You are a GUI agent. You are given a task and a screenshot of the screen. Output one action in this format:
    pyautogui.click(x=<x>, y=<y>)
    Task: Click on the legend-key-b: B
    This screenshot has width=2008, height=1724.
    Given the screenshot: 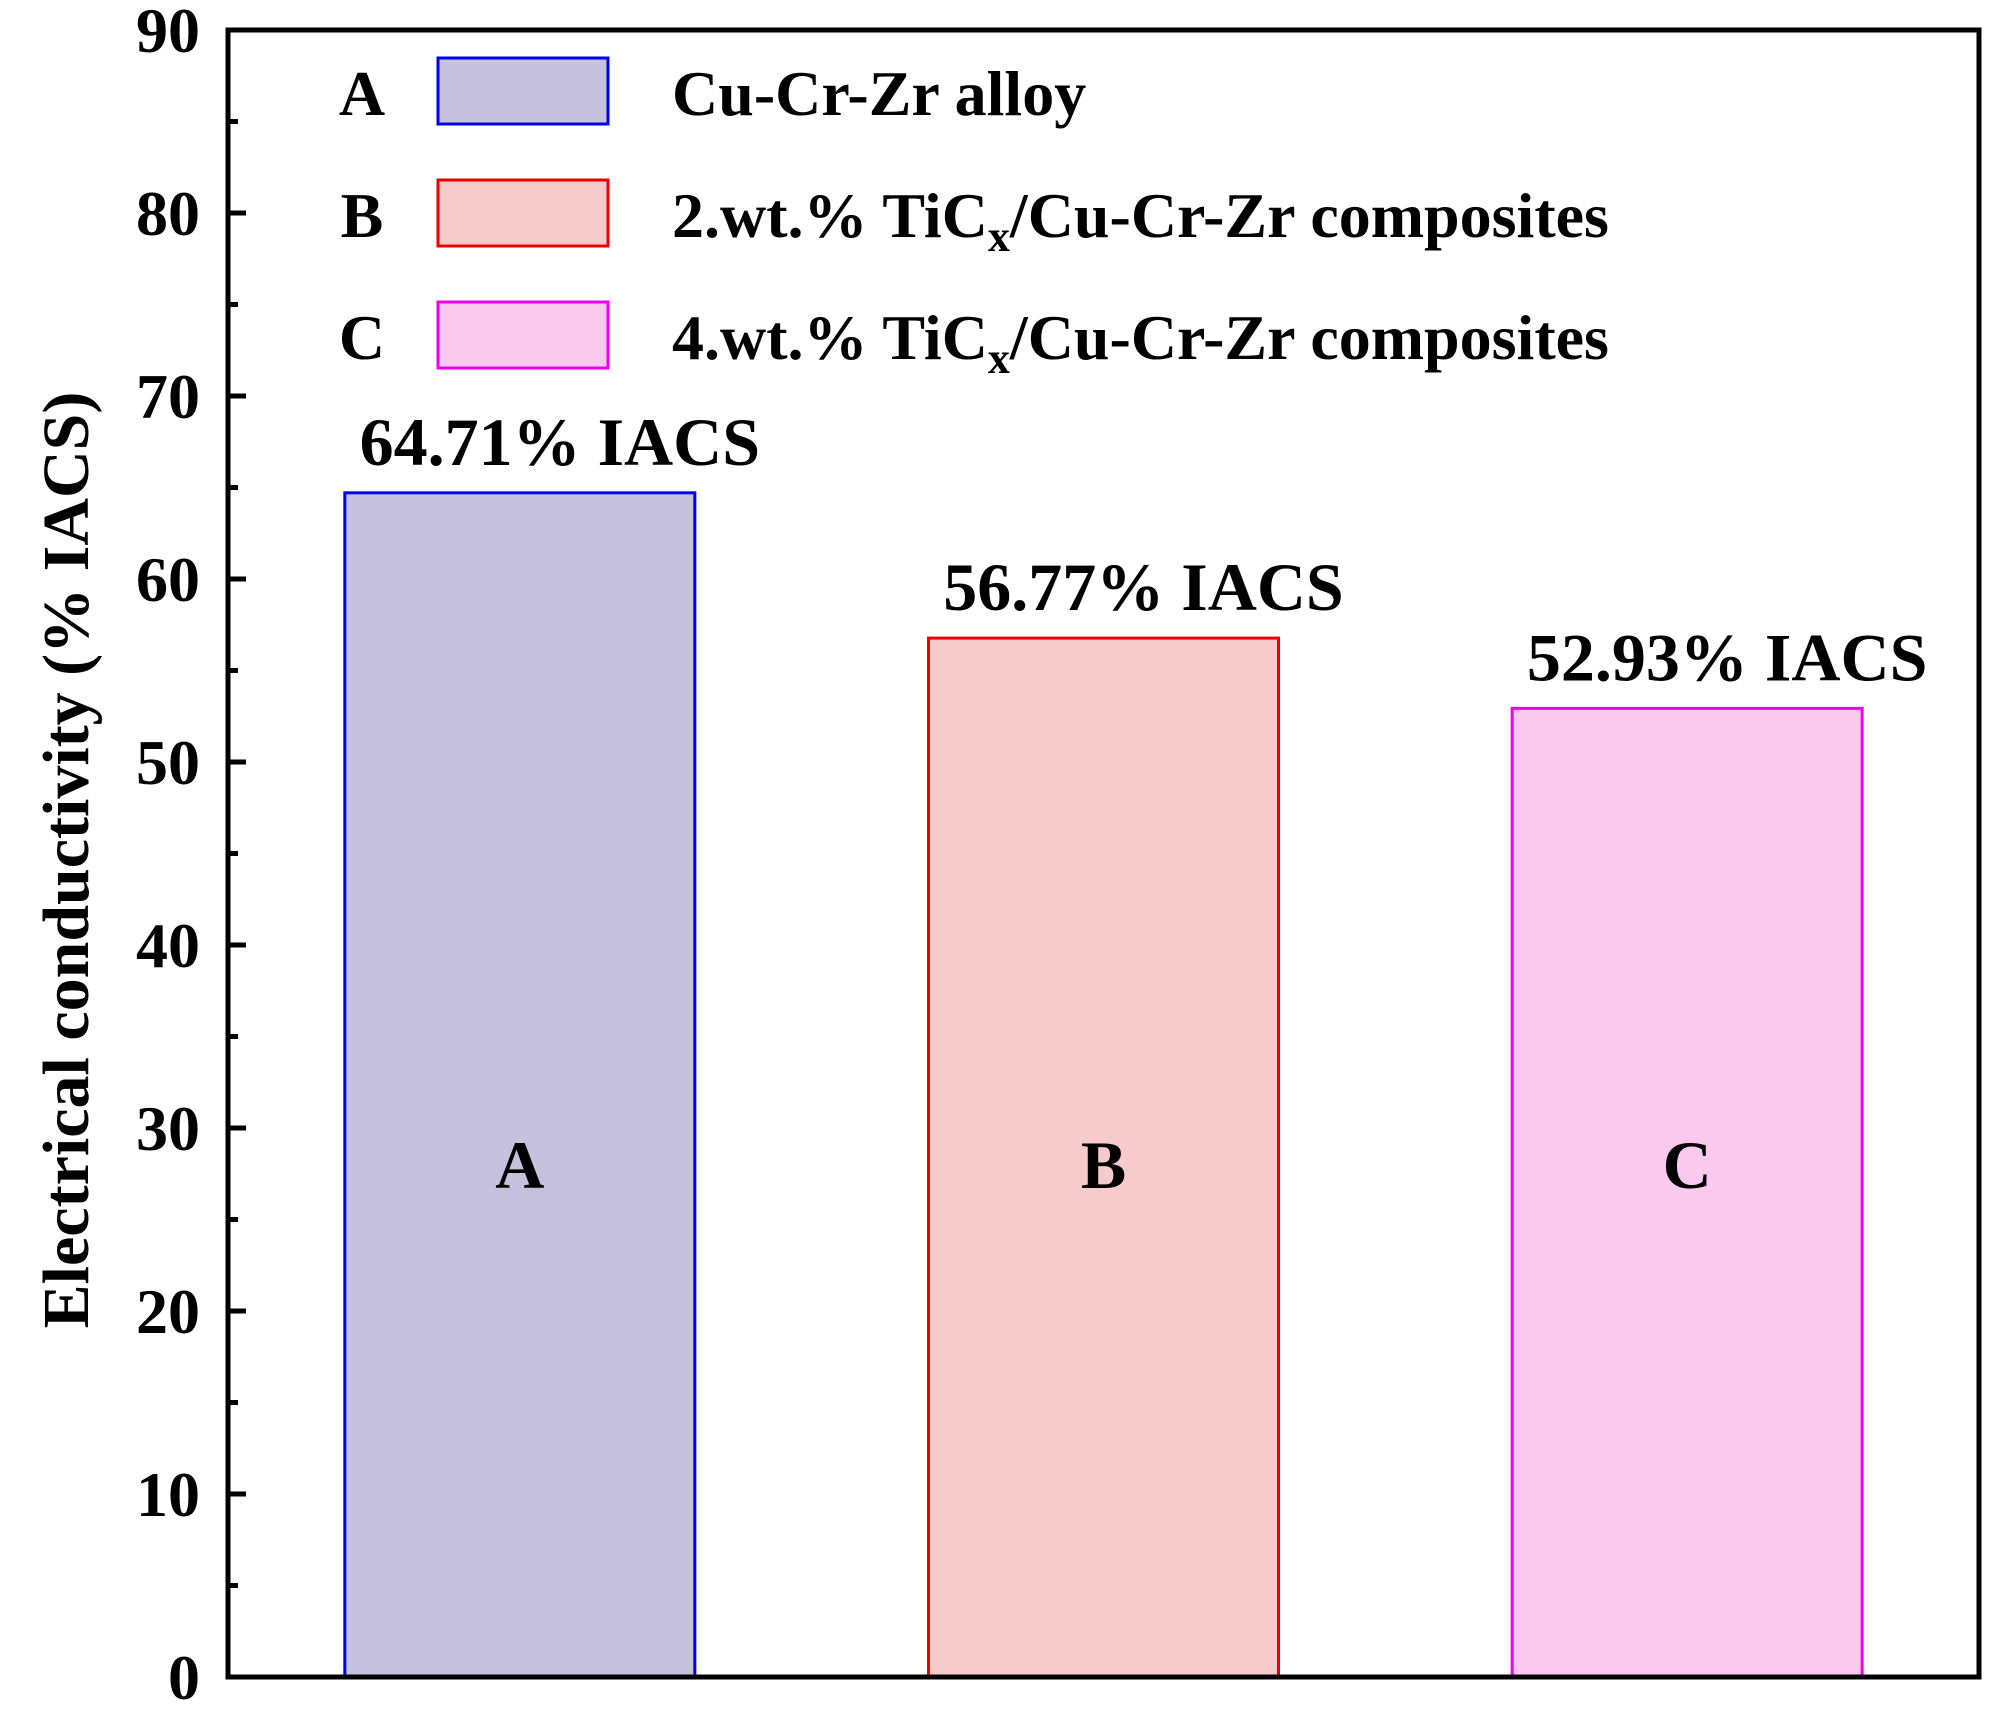 What is the action you would take?
    pyautogui.click(x=362, y=215)
    